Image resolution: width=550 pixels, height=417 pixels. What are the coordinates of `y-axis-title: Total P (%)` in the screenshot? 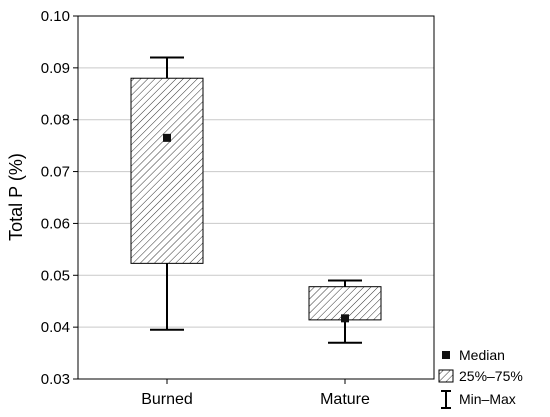 It's located at (16, 197).